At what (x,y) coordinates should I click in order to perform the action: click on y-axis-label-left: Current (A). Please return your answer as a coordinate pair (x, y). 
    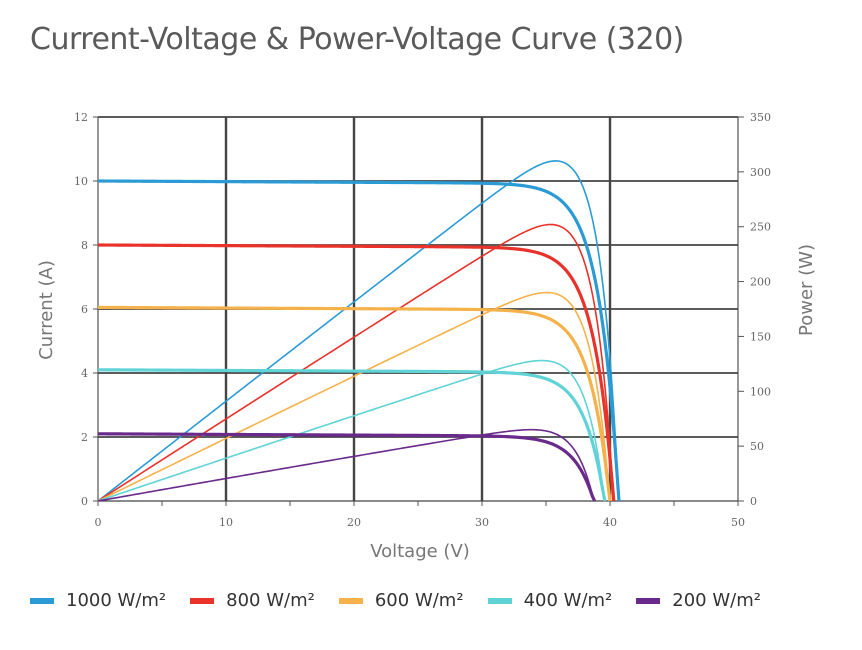
    Looking at the image, I should click on (46, 310).